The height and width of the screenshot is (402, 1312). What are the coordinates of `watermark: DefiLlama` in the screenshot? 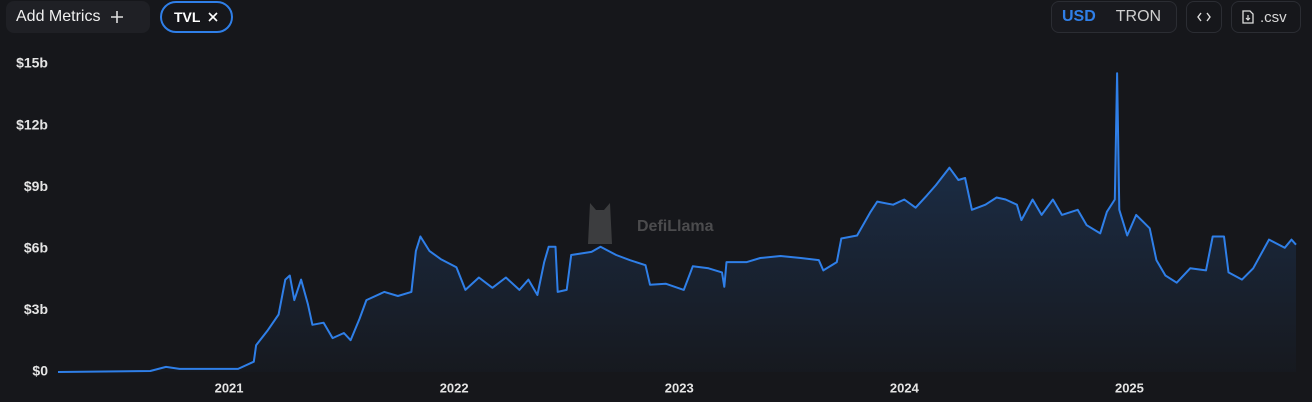 It's located at (651, 223).